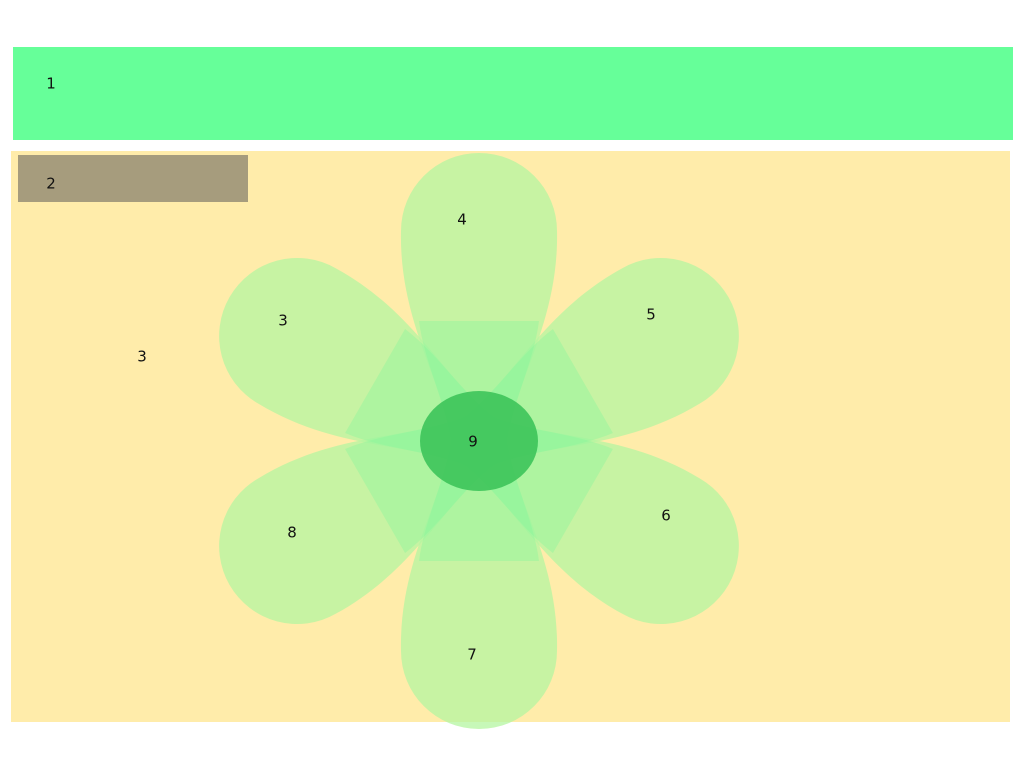 Image resolution: width=1024 pixels, height=768 pixels. I want to click on region-2-label: 2, so click(51, 183).